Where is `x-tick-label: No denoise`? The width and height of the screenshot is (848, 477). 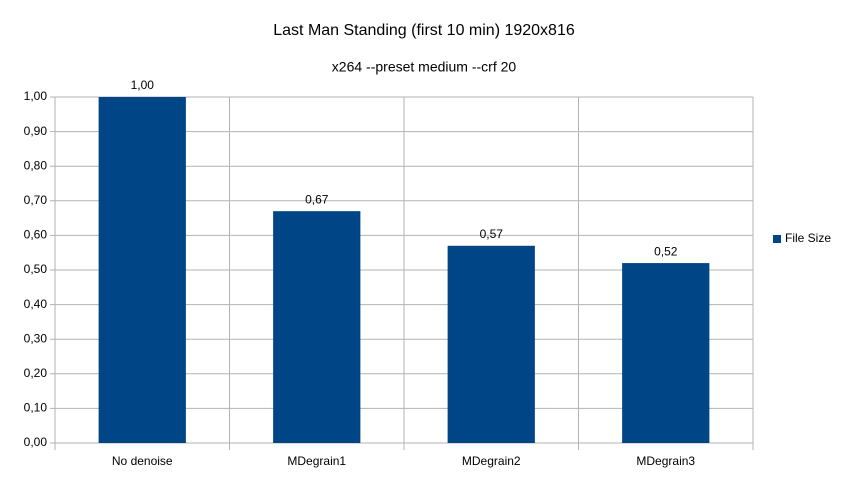 x-tick-label: No denoise is located at coordinates (142, 461).